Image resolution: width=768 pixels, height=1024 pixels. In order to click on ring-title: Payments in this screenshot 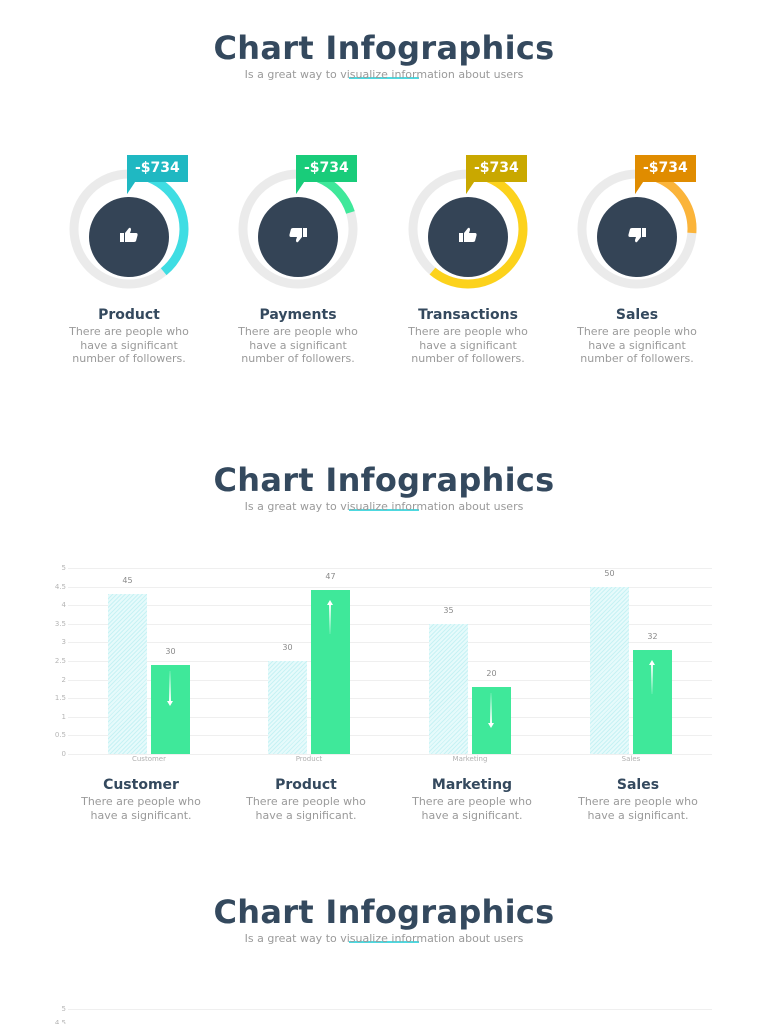, I will do `click(298, 315)`.